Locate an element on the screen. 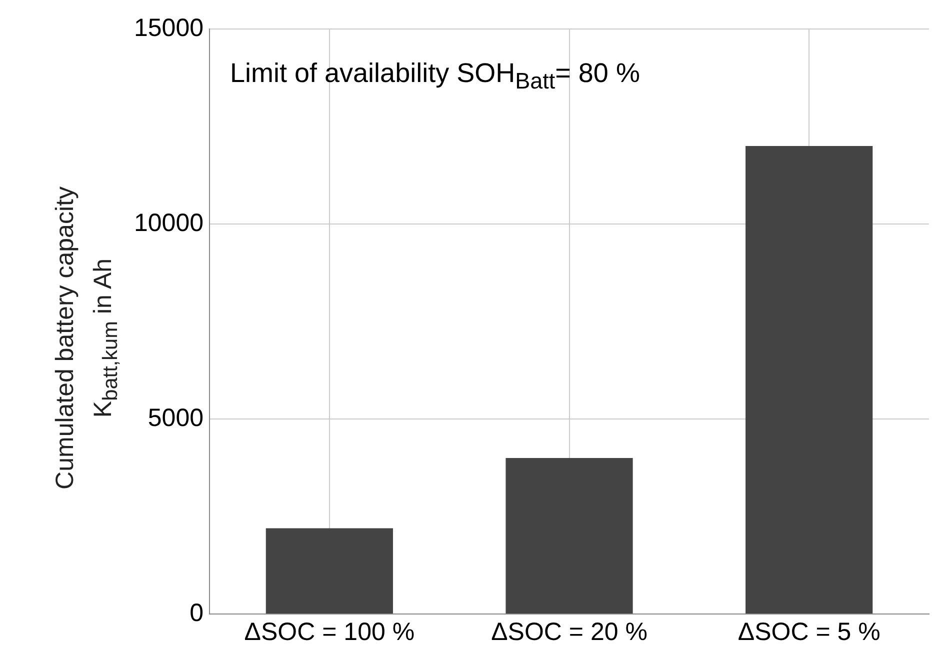 Image resolution: width=941 pixels, height=660 pixels. x-tick-label: ΔSOC = 100 % is located at coordinates (329, 632).